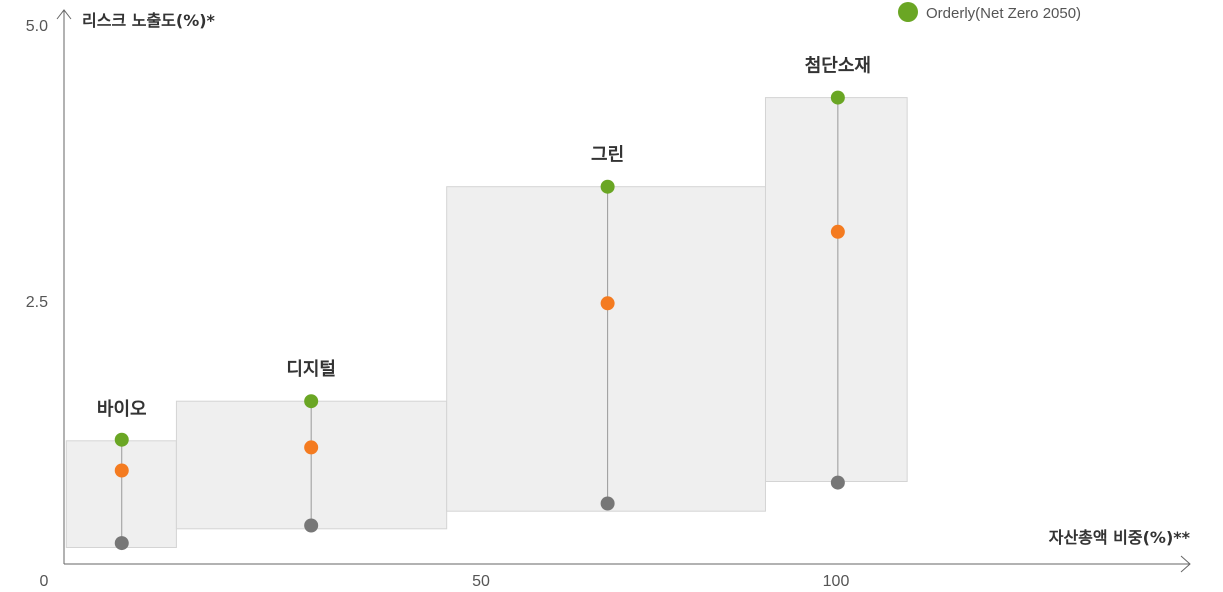 This screenshot has width=1223, height=592. Describe the element at coordinates (838, 66) in the screenshot. I see `group-label: 첨단소재` at that location.